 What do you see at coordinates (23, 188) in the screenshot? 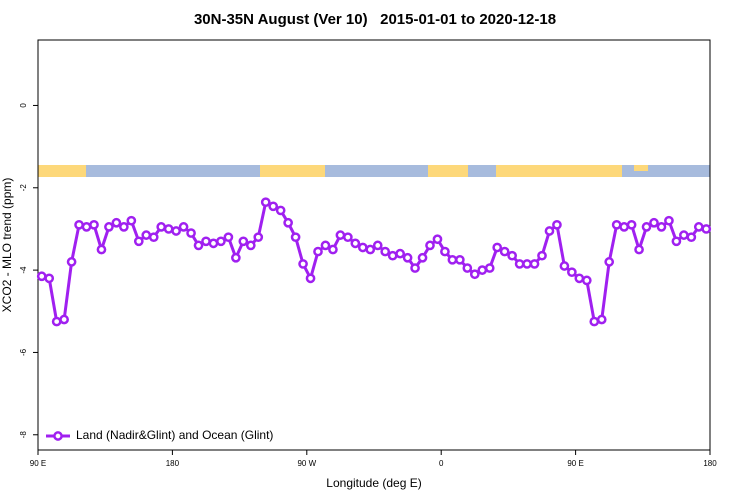
I see `y-tick-label: -2` at bounding box center [23, 188].